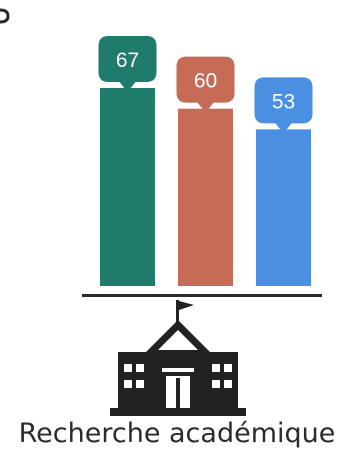 The height and width of the screenshot is (465, 354). Describe the element at coordinates (202, 295) in the screenshot. I see `x-axis-baseline` at that location.